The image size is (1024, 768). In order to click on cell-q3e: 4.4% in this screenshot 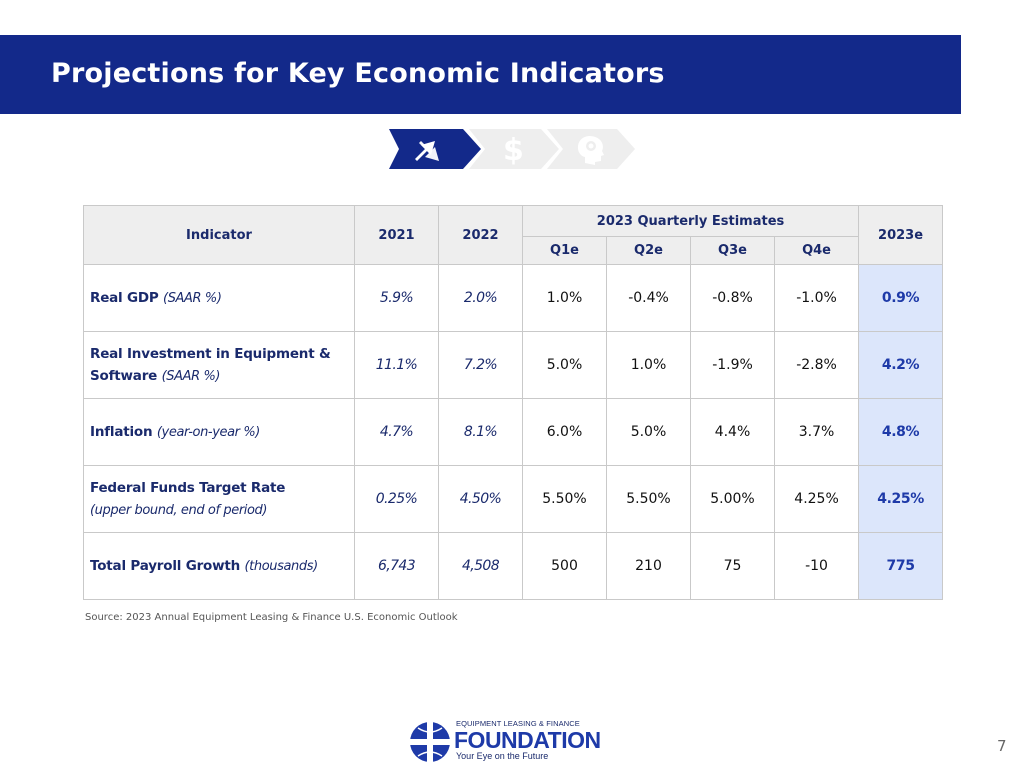, I will do `click(732, 432)`.